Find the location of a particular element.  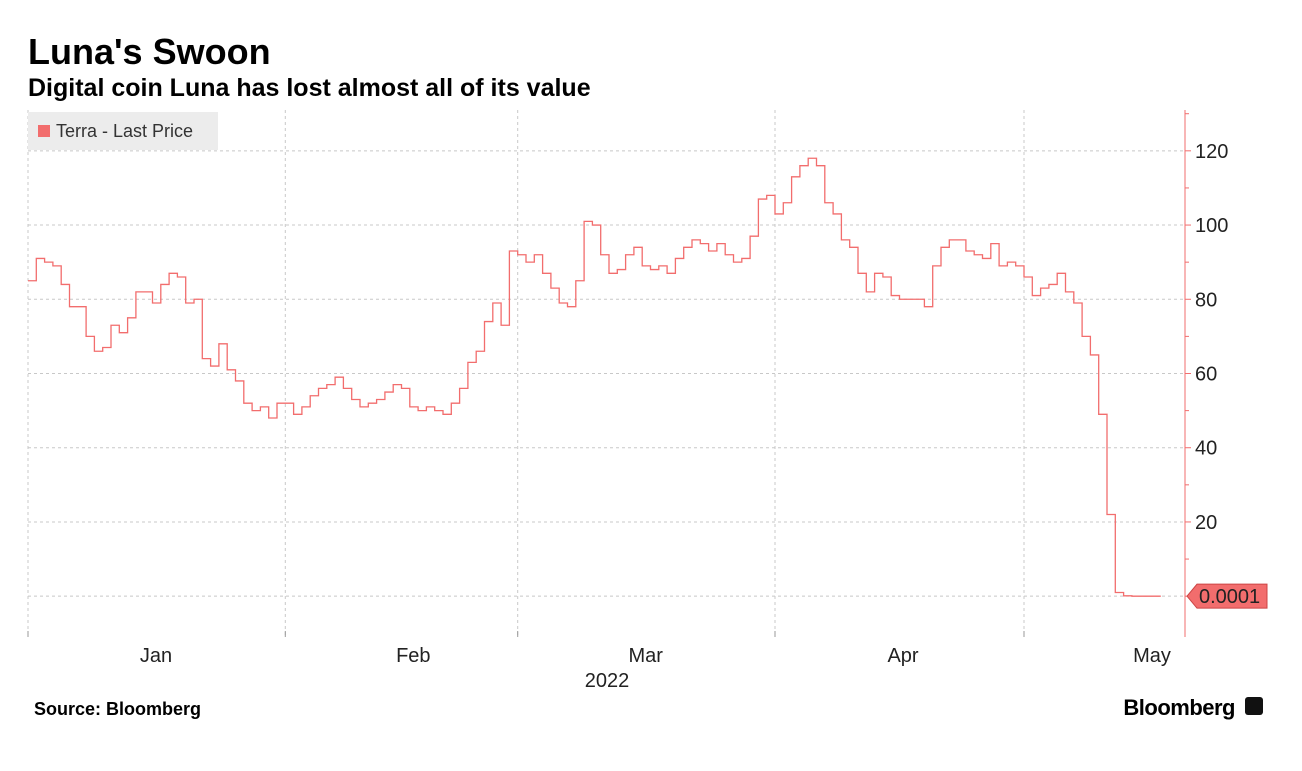

legend-box is located at coordinates (123, 131).